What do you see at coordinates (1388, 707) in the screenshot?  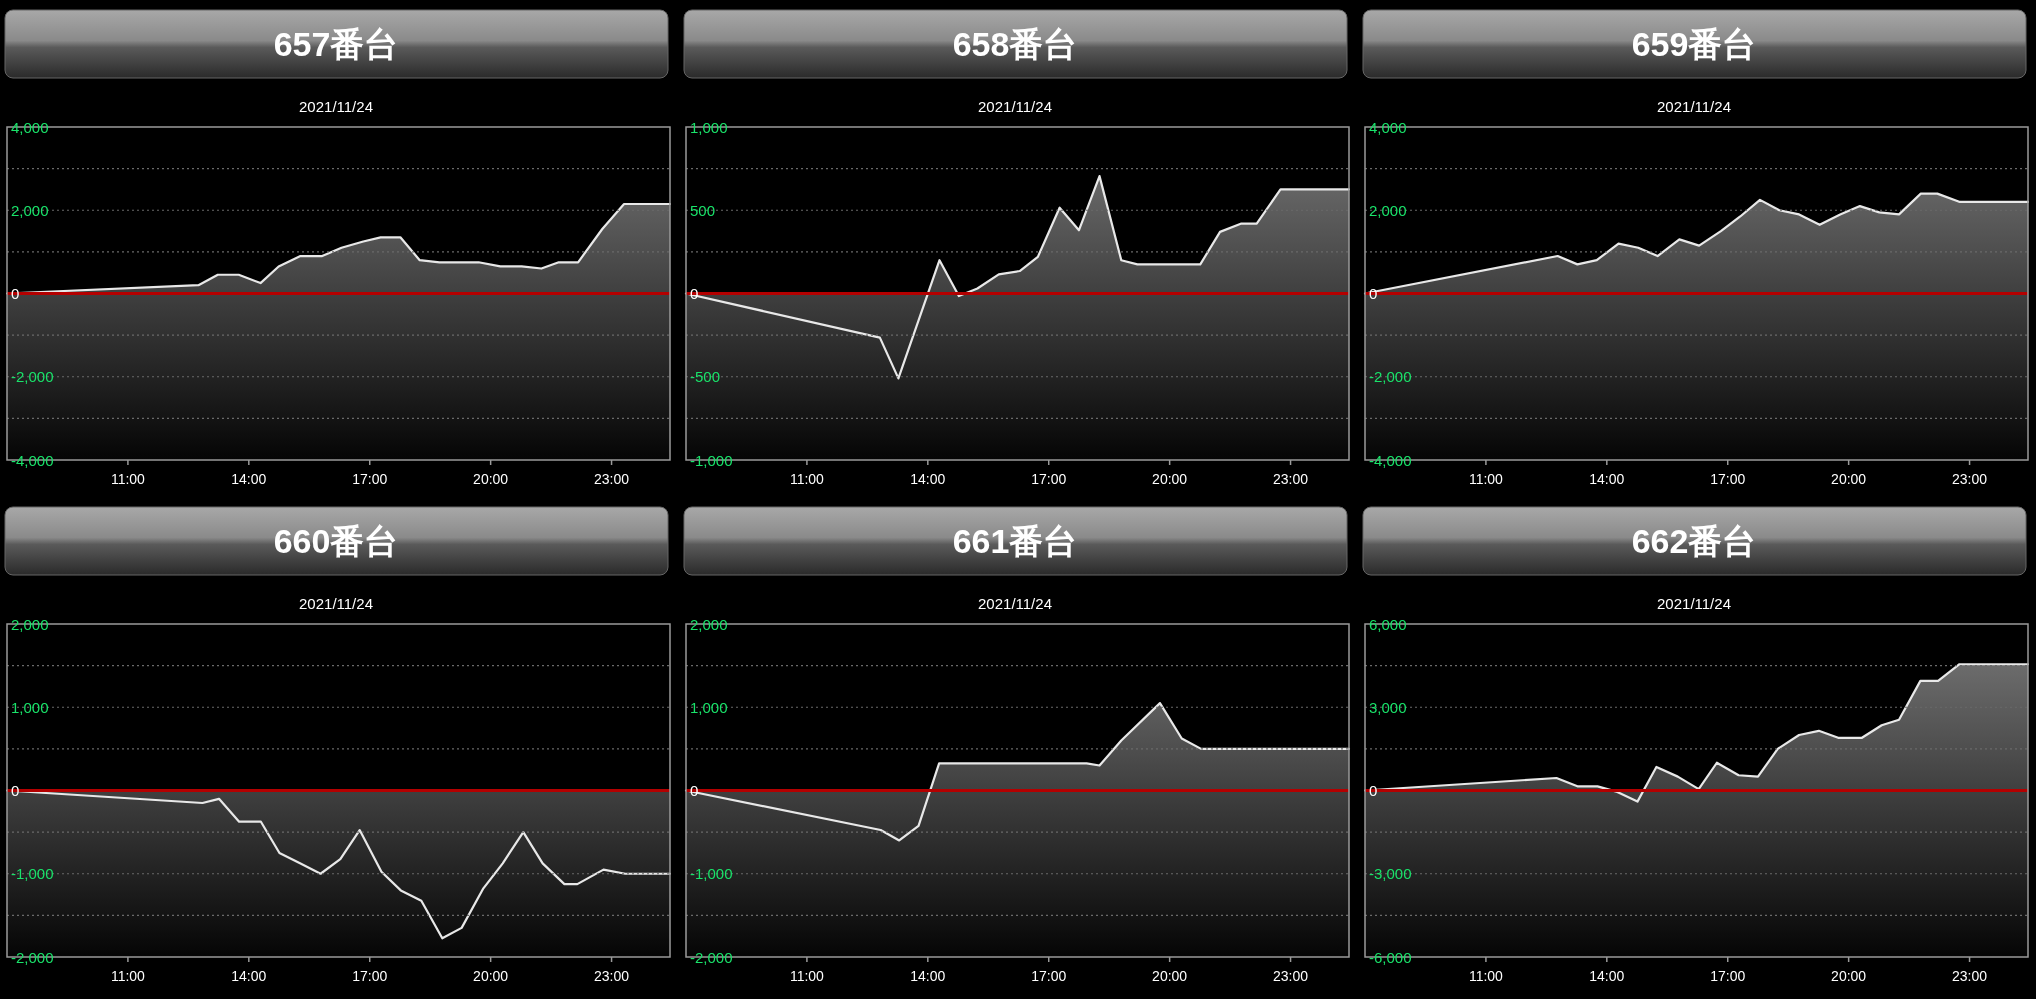 I see `y-tick-label: 3,000` at bounding box center [1388, 707].